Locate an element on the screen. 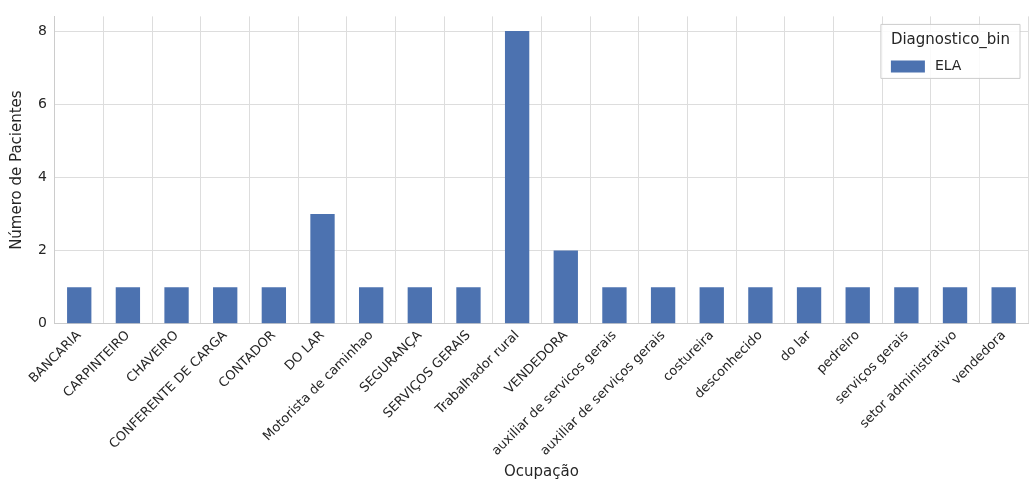 This screenshot has width=1032, height=481. y-tick-label: 8 is located at coordinates (42, 29).